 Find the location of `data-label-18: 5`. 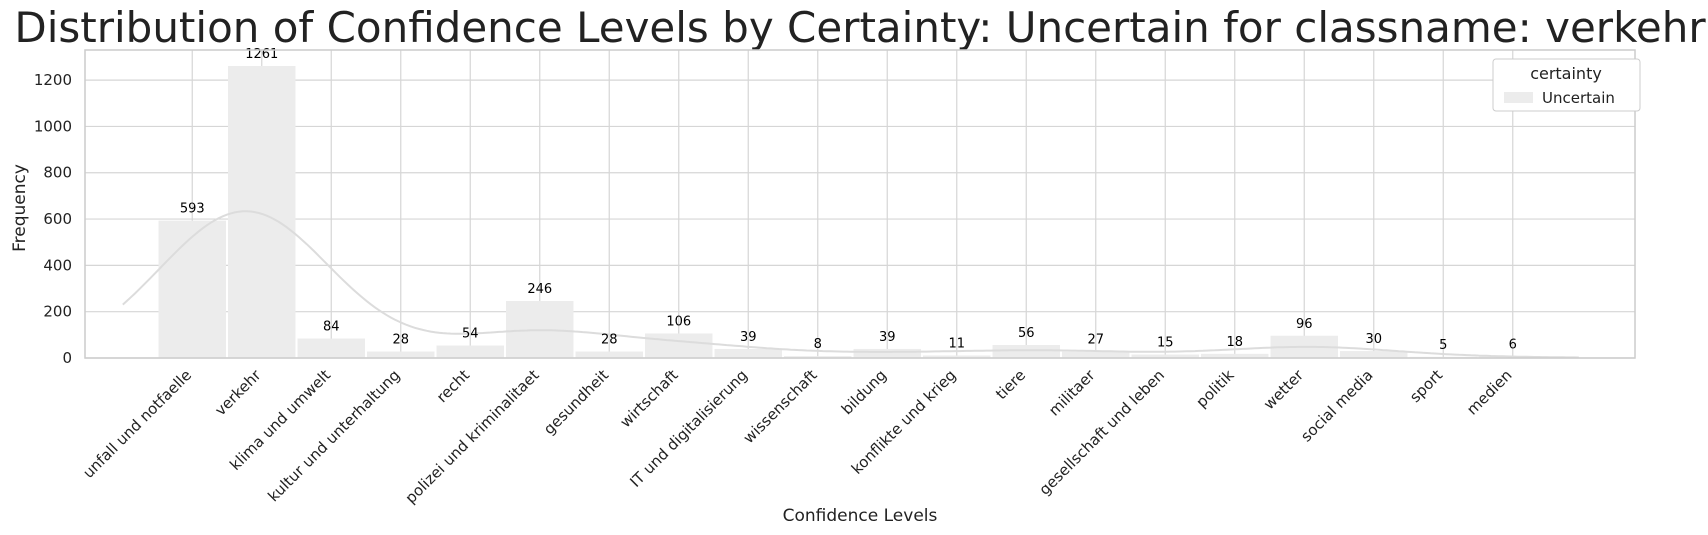

data-label-18: 5 is located at coordinates (1443, 345).